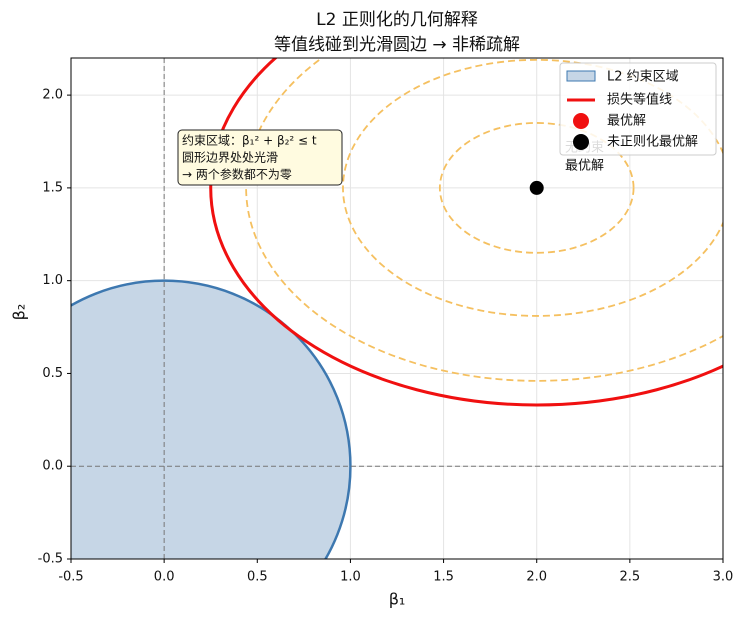 The height and width of the screenshot is (621, 744). Describe the element at coordinates (397, 45) in the screenshot. I see `chart-title: 等值线碰到光滑圆边 → 非稀疏解` at that location.